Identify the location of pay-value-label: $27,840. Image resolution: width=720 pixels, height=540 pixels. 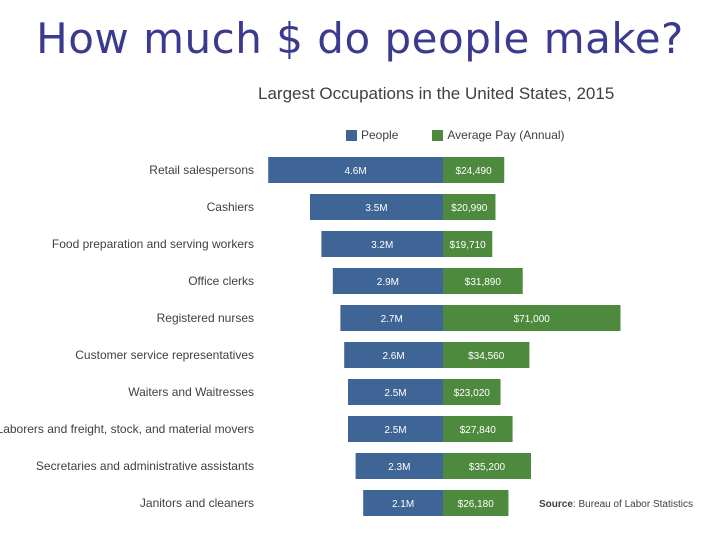
(478, 430).